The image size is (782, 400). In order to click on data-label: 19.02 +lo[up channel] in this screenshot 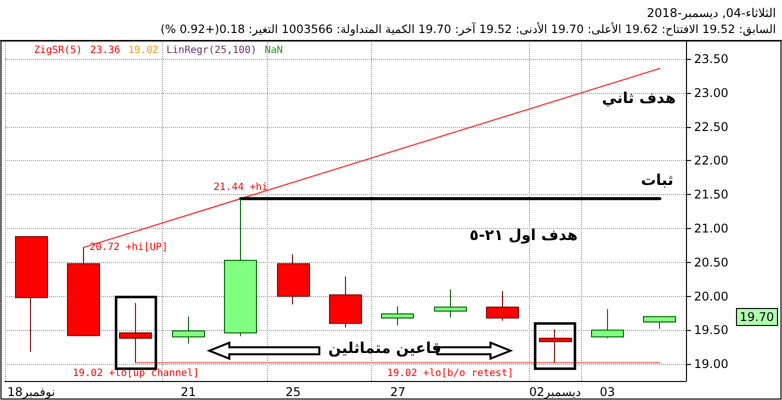, I will do `click(136, 374)`.